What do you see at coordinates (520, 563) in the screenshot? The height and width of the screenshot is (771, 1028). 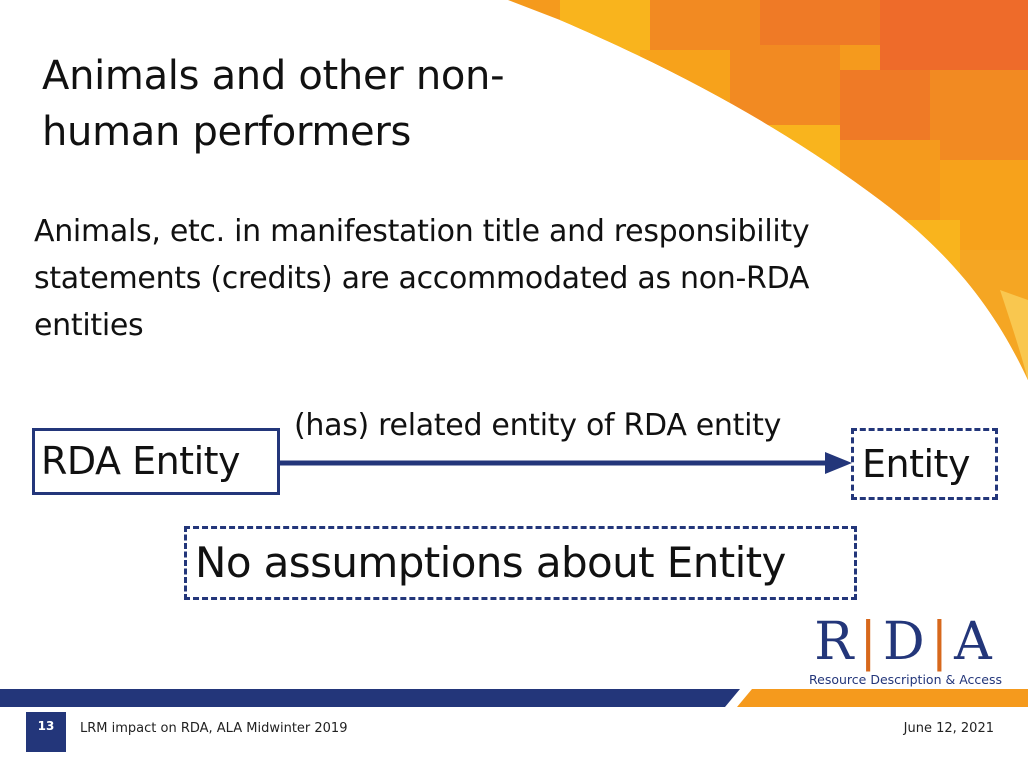 I see `no-assumptions-note: No assumptions about Entity` at bounding box center [520, 563].